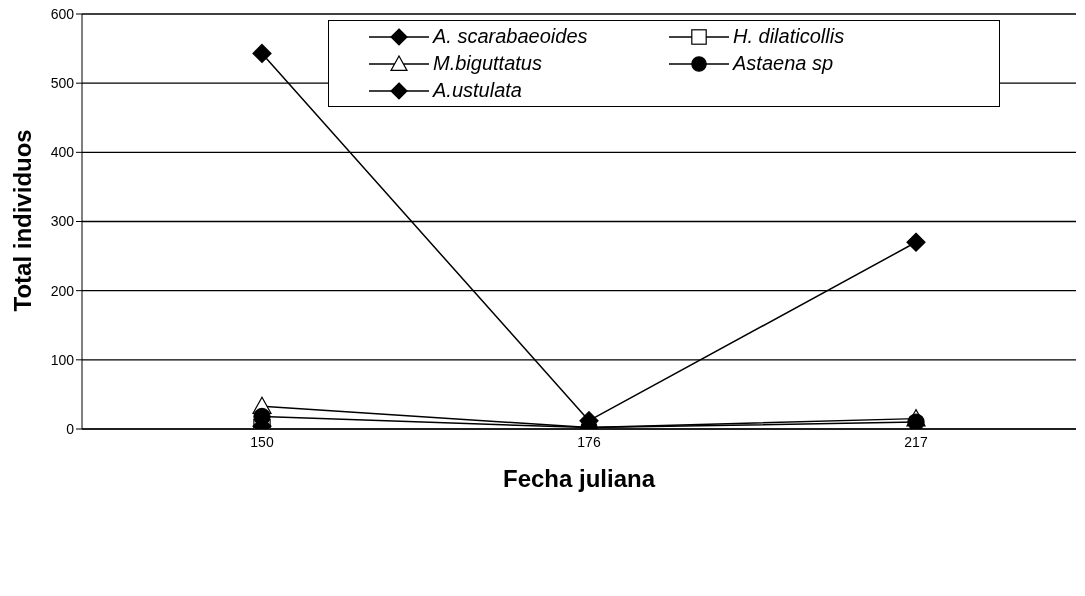  What do you see at coordinates (783, 63) in the screenshot?
I see `legend-label: Astaena sp` at bounding box center [783, 63].